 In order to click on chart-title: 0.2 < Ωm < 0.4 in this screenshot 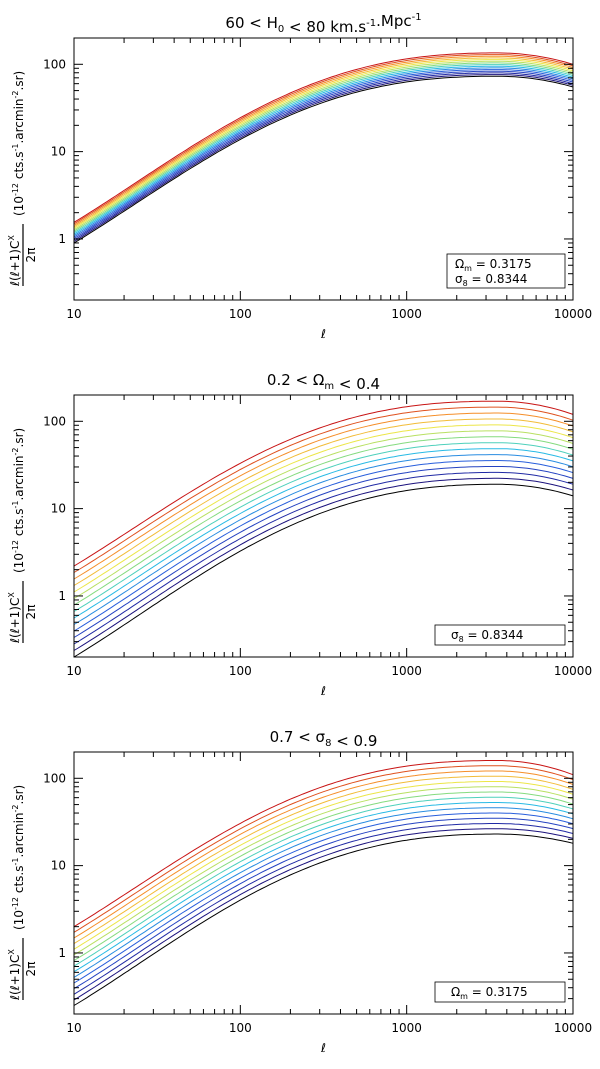, I will do `click(323, 382)`.